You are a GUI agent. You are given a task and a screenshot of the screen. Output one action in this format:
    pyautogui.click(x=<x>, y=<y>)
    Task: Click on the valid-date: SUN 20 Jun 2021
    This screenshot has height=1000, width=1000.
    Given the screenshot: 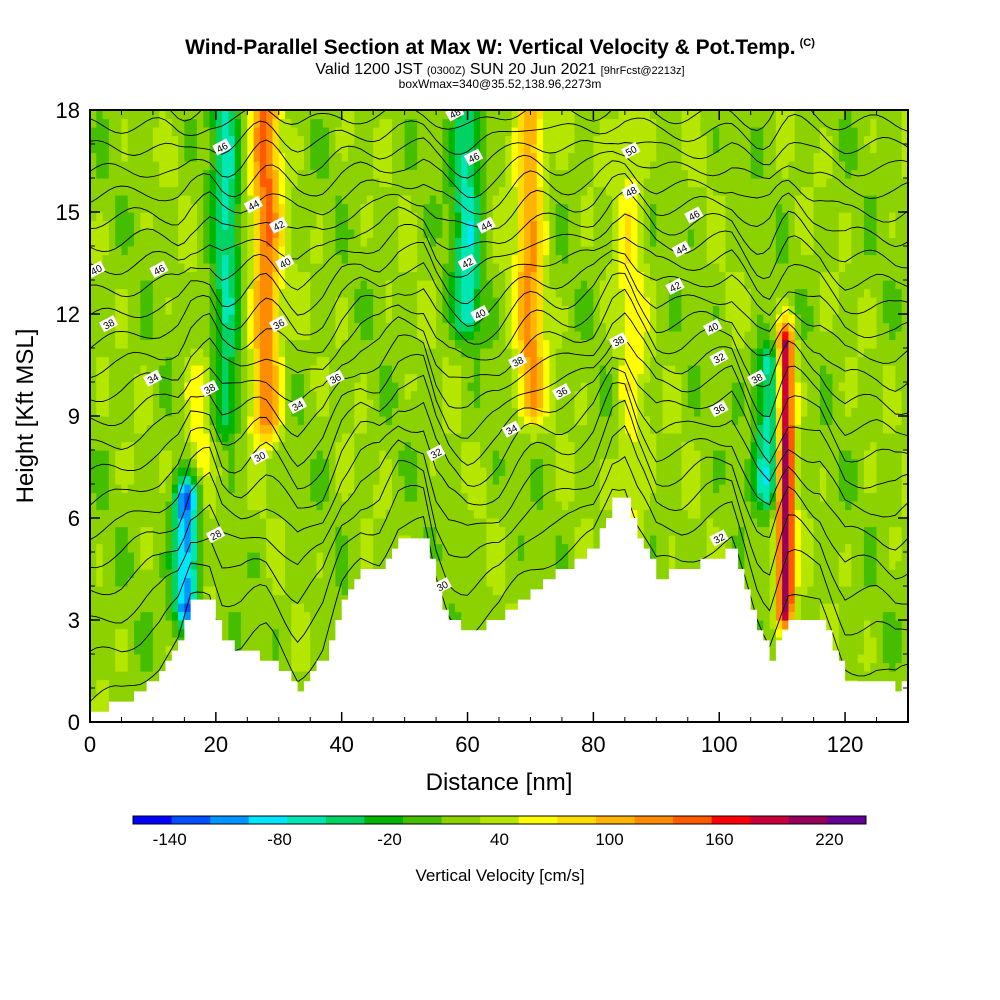 What is the action you would take?
    pyautogui.click(x=533, y=69)
    